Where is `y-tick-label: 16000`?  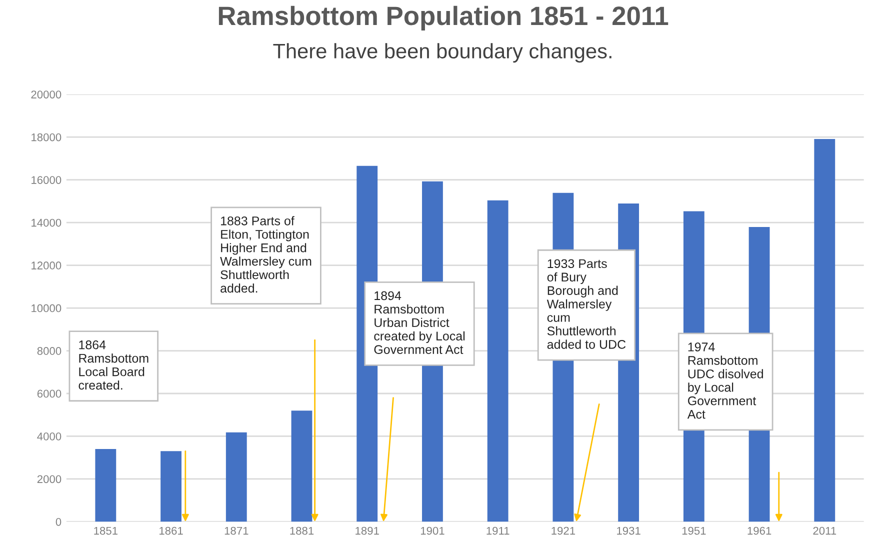
y-tick-label: 16000 is located at coordinates (47, 180).